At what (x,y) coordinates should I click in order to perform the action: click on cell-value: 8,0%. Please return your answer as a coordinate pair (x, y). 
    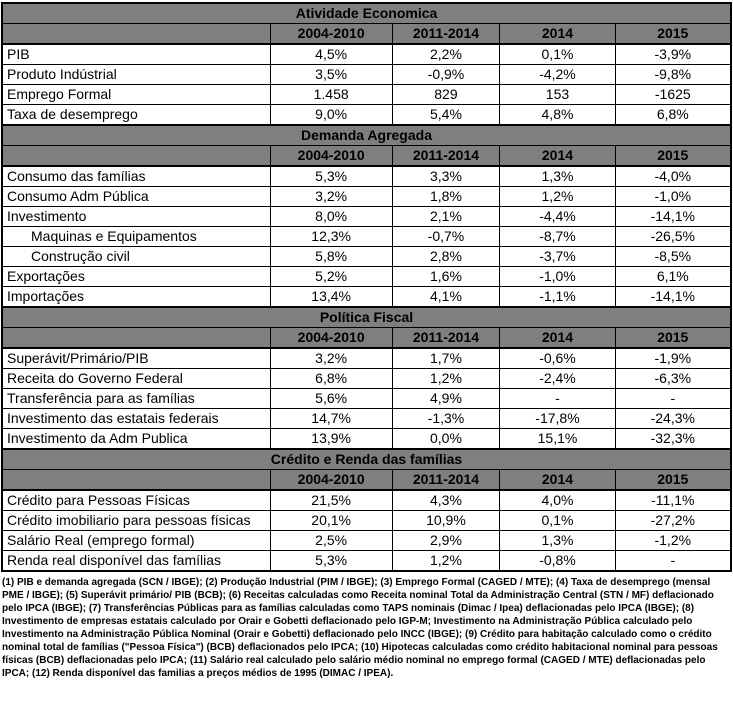
    Looking at the image, I should click on (331, 216).